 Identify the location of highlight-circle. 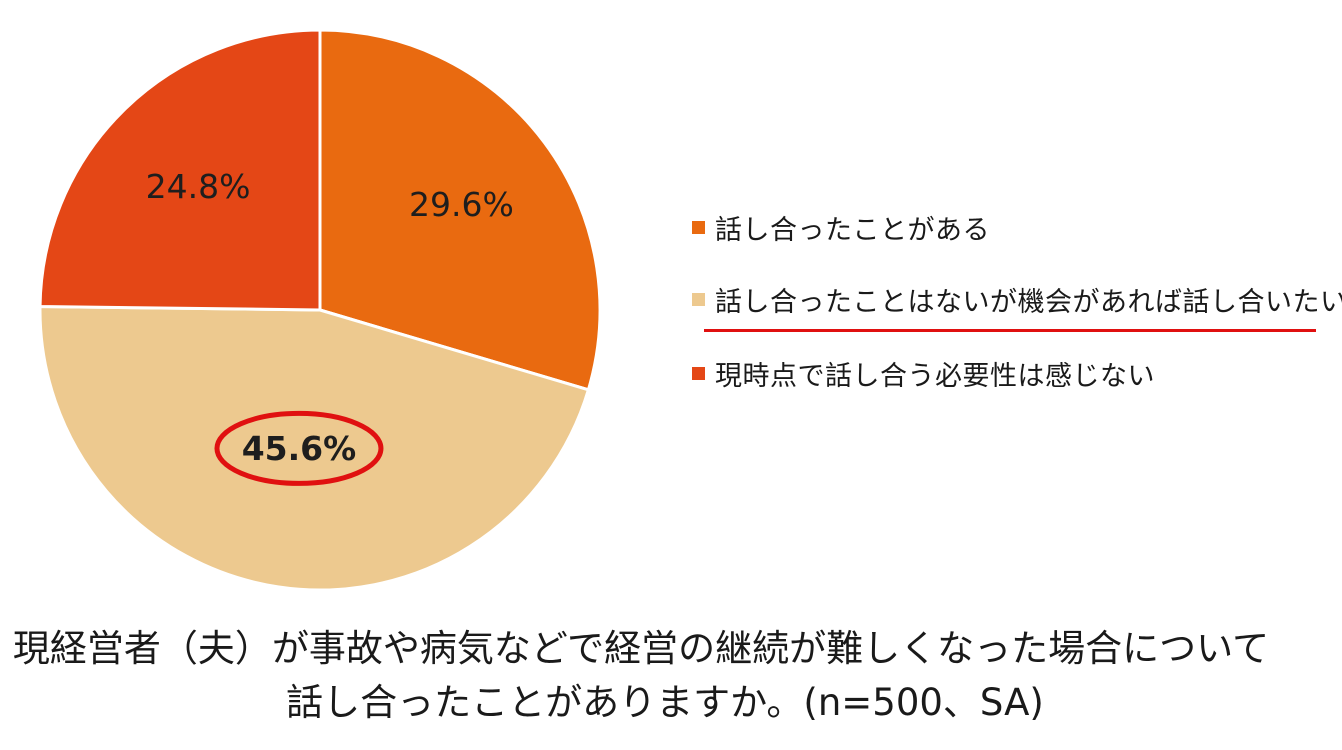
(299, 448).